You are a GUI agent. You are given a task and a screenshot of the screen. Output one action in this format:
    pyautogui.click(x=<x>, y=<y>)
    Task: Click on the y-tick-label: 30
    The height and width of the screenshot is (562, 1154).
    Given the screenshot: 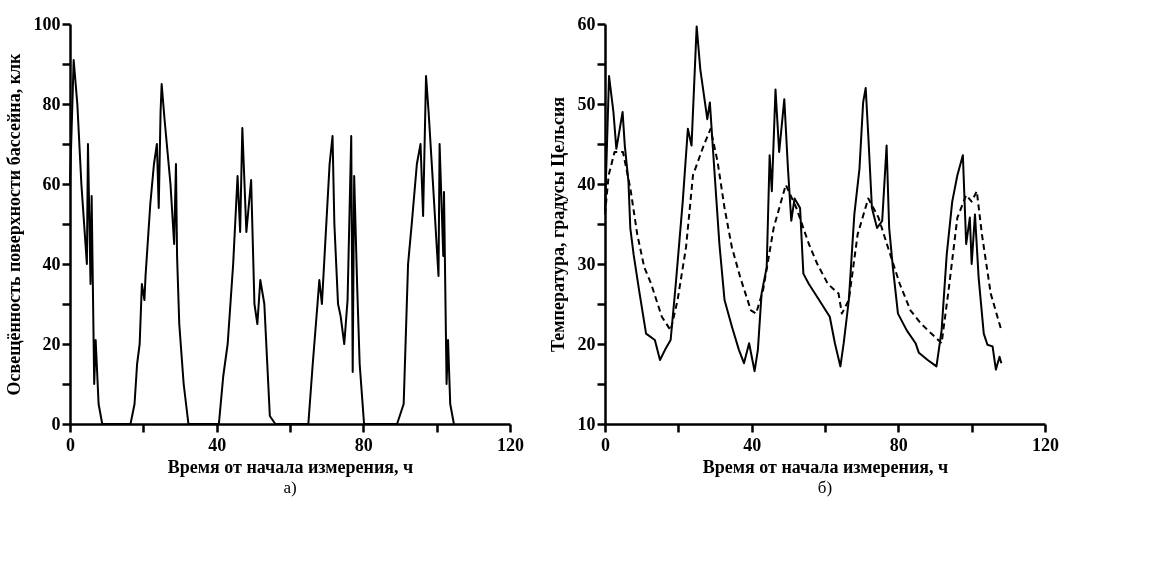 What is the action you would take?
    pyautogui.click(x=586, y=263)
    